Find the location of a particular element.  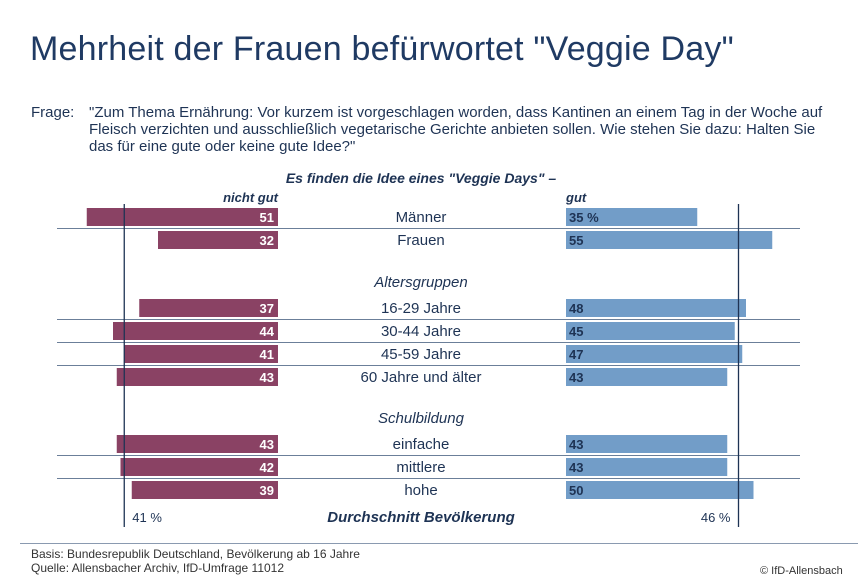

value-label-nicht-gut: 39 is located at coordinates (267, 490).